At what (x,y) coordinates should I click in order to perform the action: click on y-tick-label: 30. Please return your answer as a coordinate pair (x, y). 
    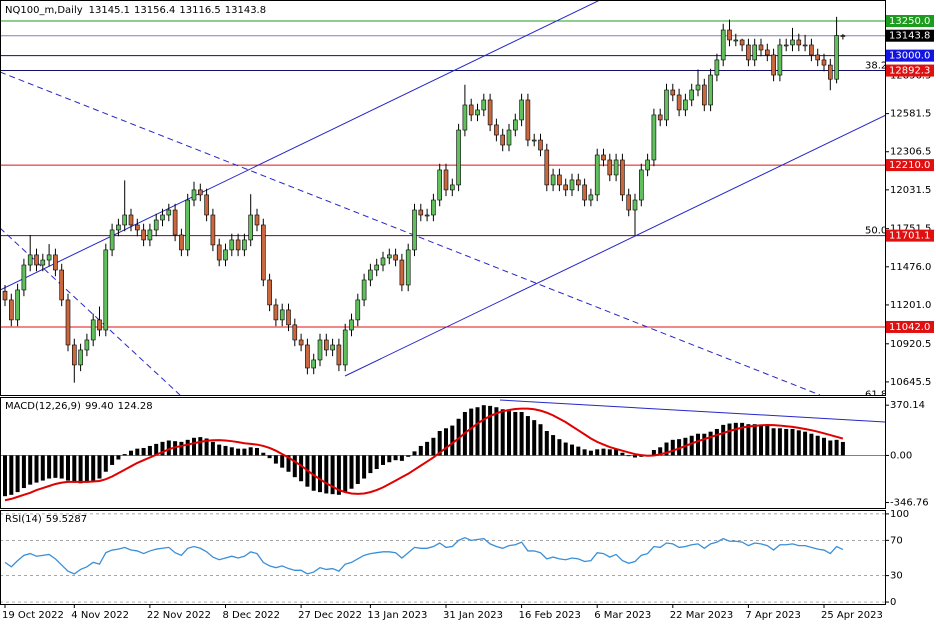
    Looking at the image, I should click on (896, 576).